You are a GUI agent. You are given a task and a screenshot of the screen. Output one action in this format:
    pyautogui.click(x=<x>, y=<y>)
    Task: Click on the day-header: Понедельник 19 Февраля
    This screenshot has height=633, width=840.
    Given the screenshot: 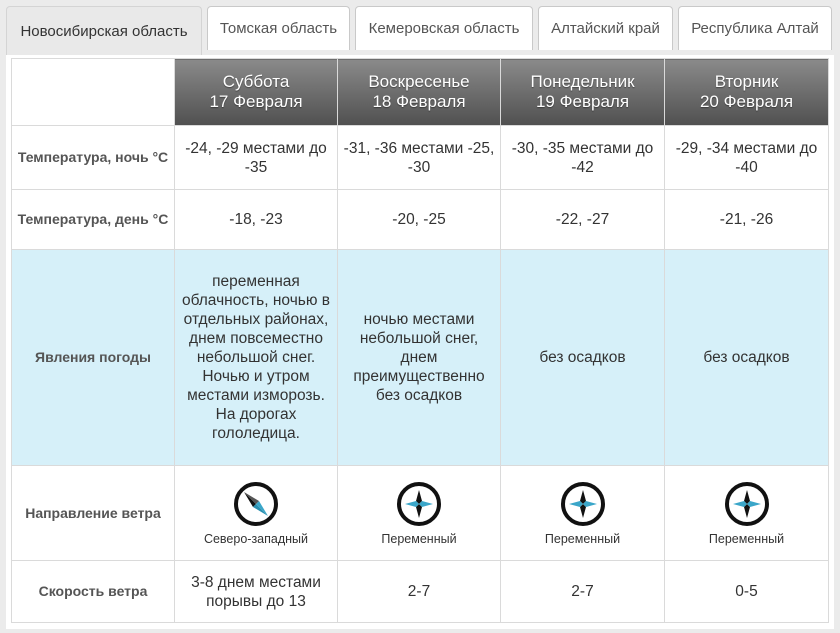 What is the action you would take?
    pyautogui.click(x=582, y=92)
    